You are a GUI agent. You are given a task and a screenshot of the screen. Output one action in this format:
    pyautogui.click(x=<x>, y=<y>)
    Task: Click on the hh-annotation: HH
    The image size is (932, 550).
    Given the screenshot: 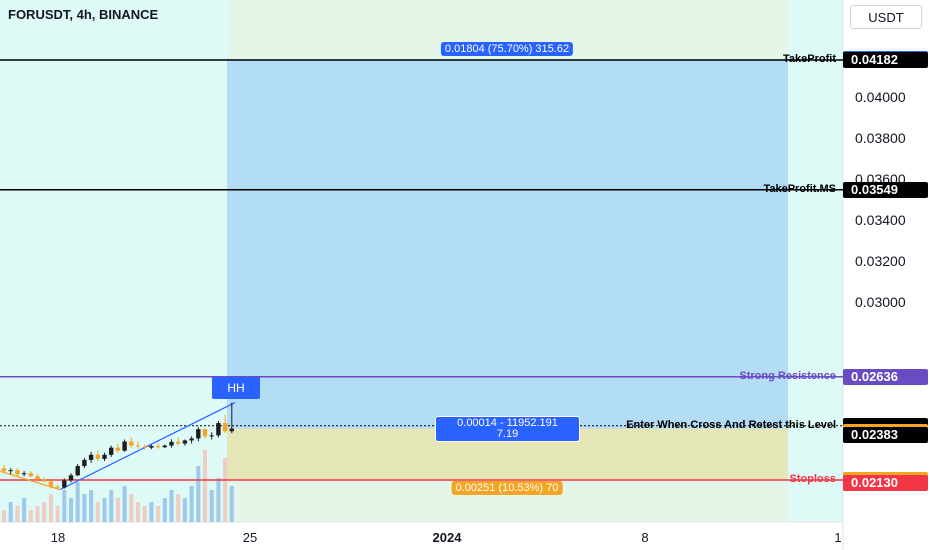 What is the action you would take?
    pyautogui.click(x=236, y=388)
    